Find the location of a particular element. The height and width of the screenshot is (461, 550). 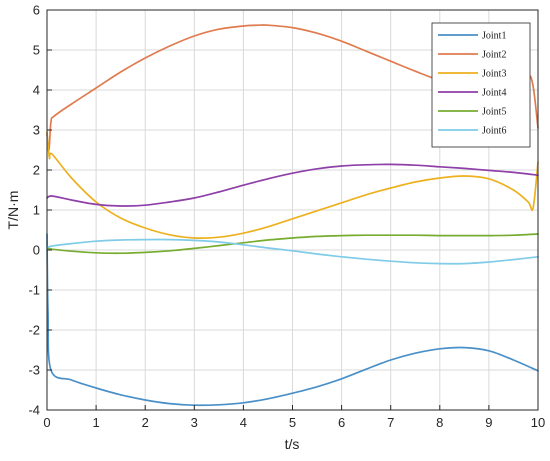

series-line-joint6 is located at coordinates (292, 251).